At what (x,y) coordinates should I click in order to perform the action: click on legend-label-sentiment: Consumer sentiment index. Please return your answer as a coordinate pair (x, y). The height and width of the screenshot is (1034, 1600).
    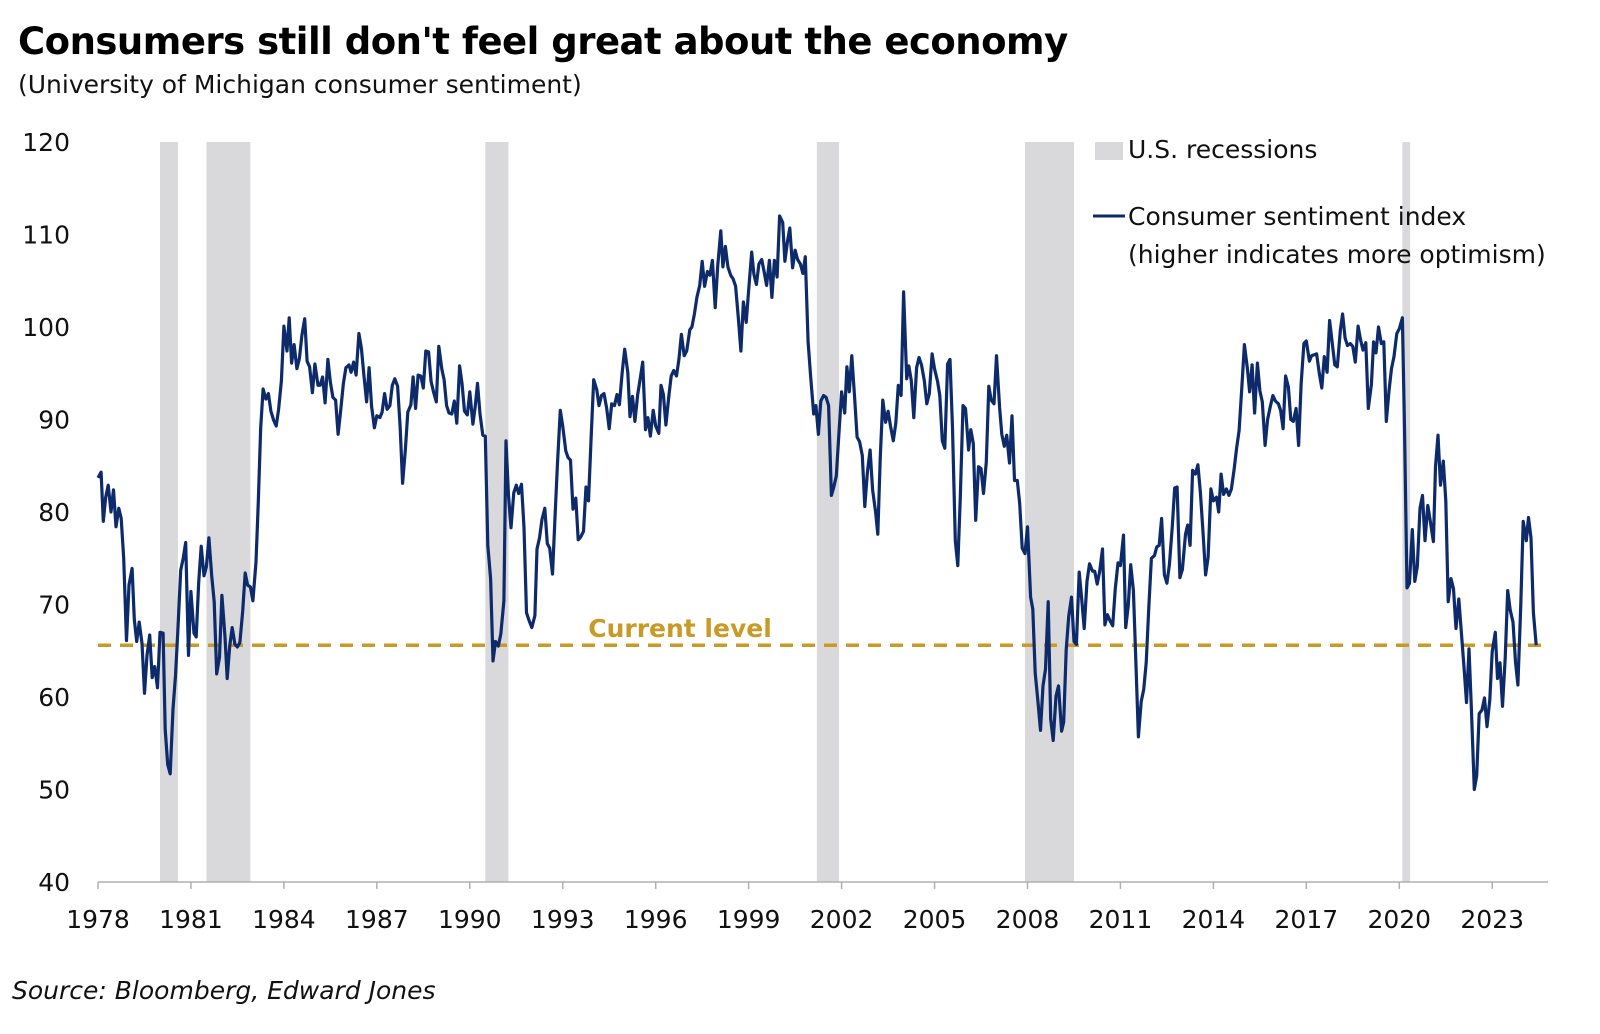
    Looking at the image, I should click on (1297, 216).